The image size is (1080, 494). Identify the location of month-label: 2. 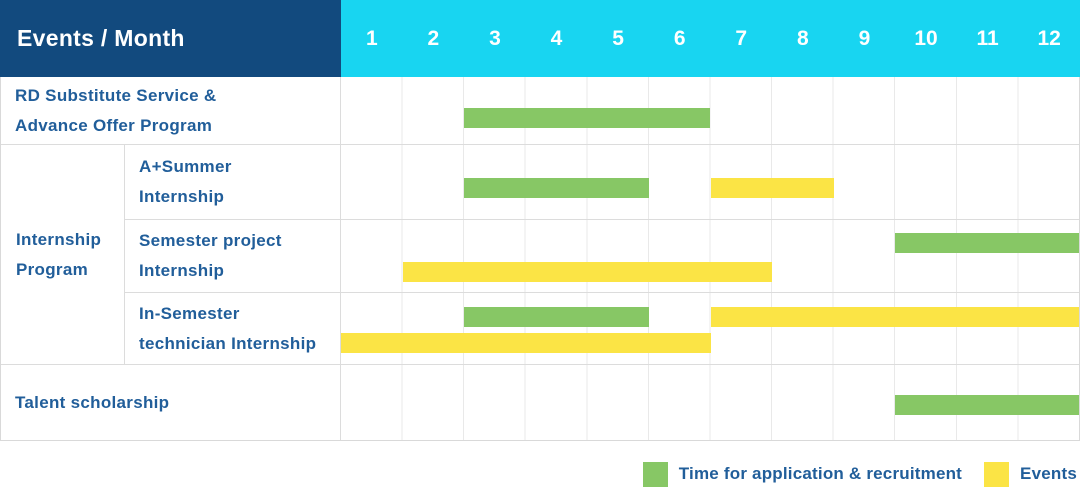
(433, 38).